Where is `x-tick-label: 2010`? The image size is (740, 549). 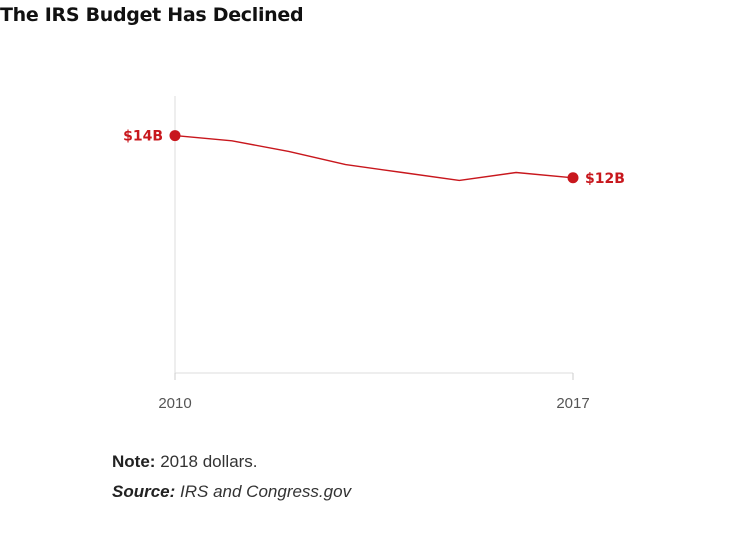 x-tick-label: 2010 is located at coordinates (174, 403).